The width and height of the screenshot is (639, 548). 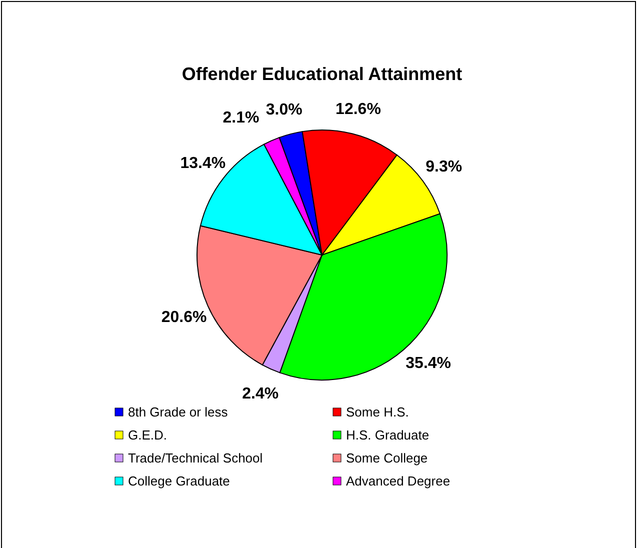 What do you see at coordinates (429, 363) in the screenshot?
I see `data-label: 35.4%` at bounding box center [429, 363].